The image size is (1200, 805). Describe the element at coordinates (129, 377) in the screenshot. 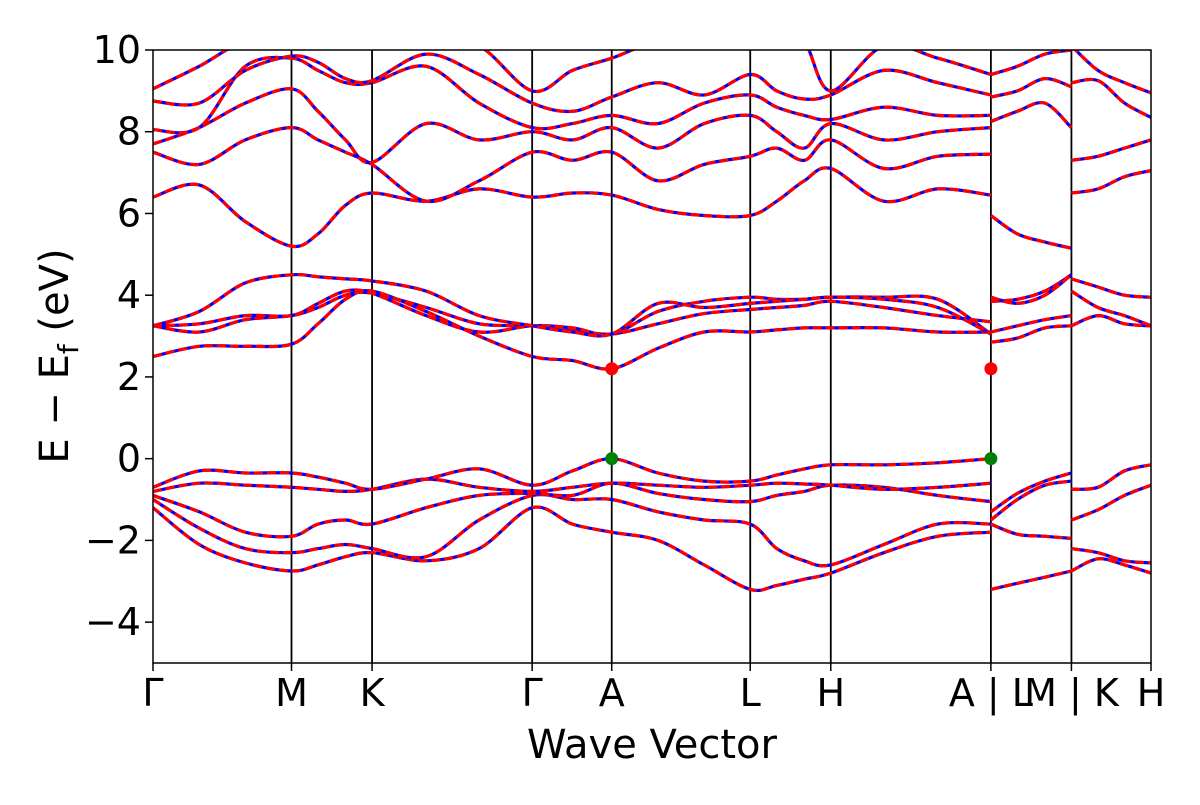

I see `y-tick-label: 2` at that location.